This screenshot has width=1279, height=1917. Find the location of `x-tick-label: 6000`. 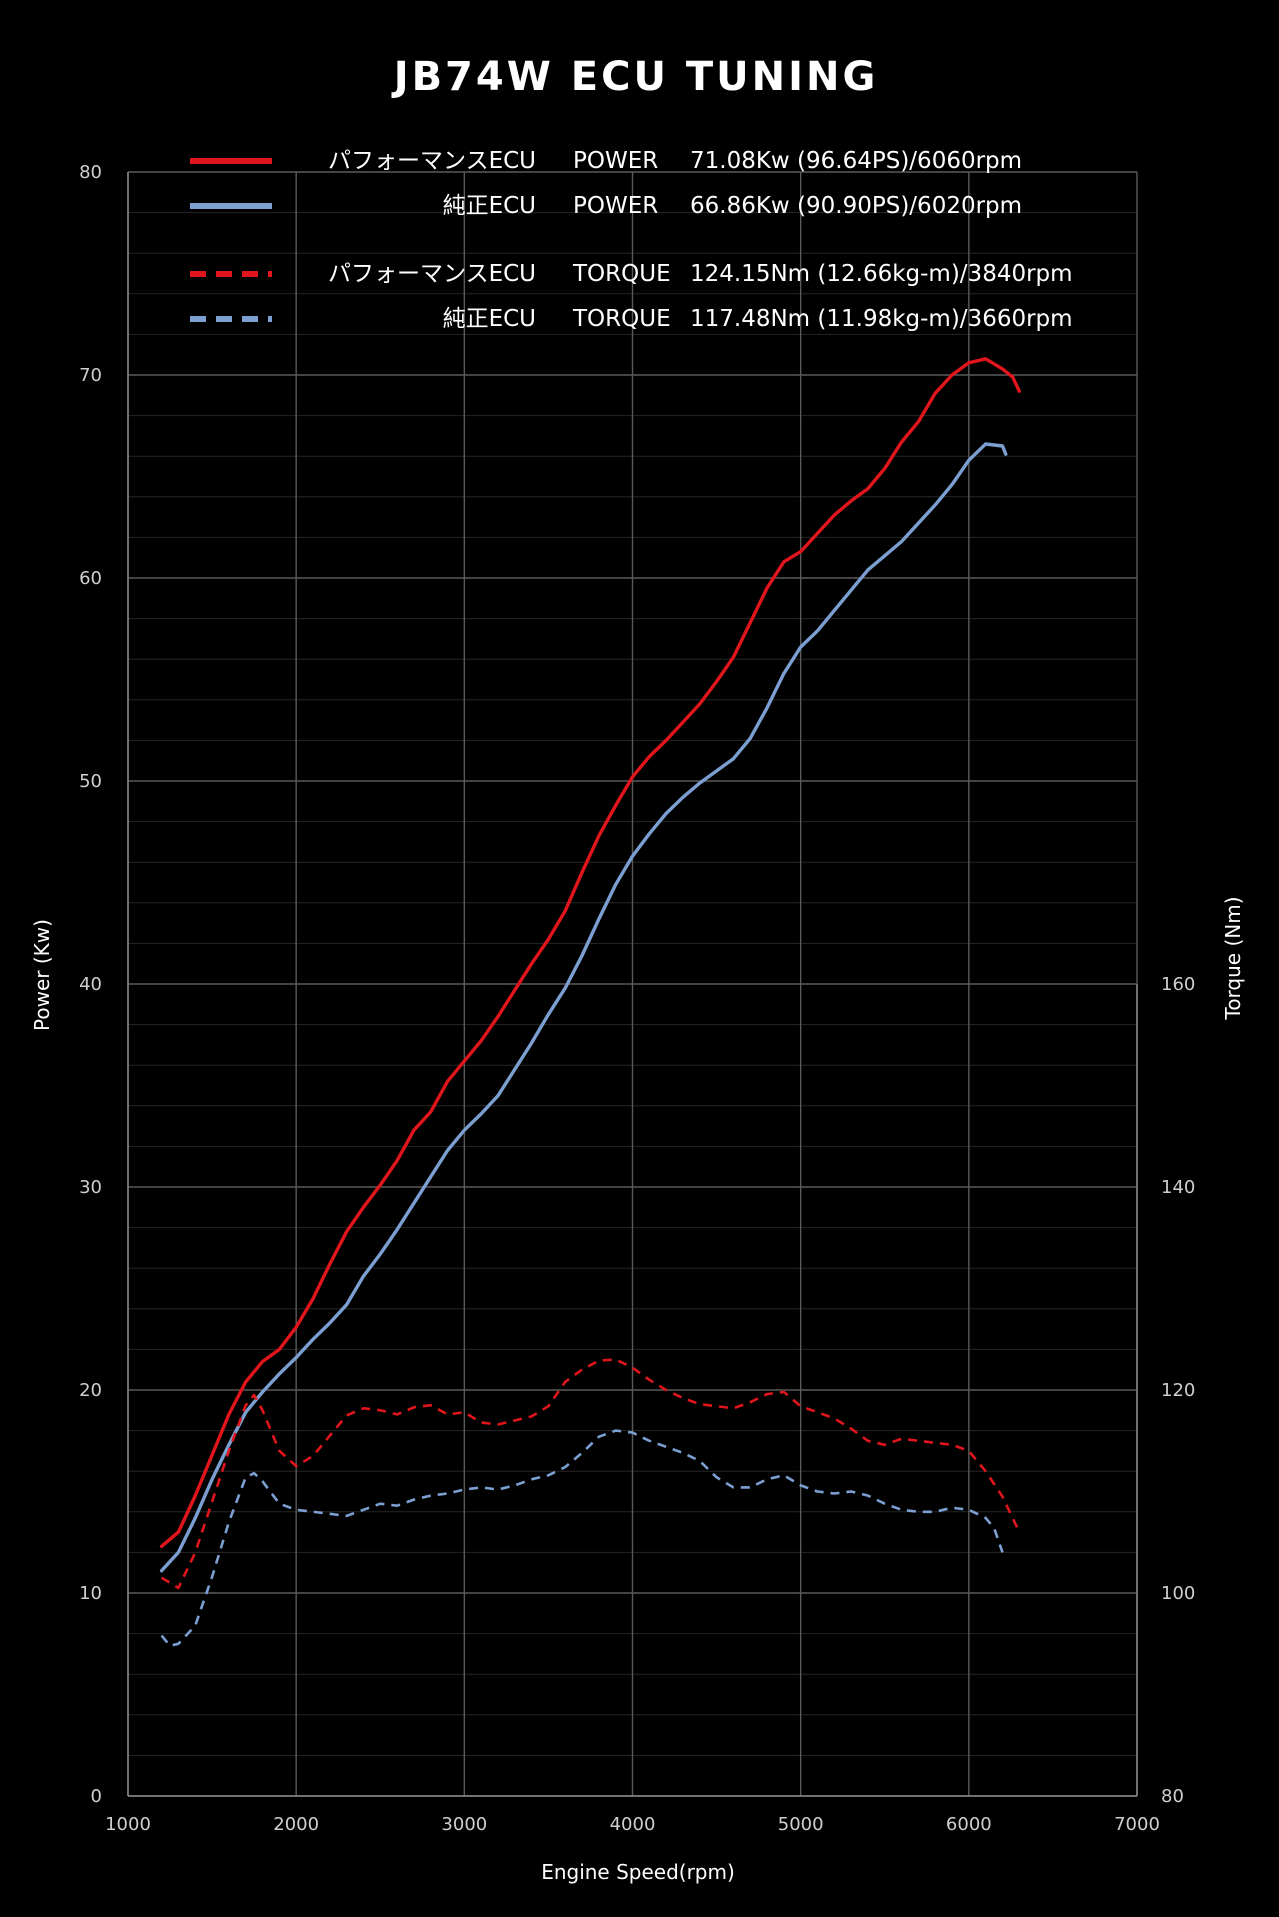

x-tick-label: 6000 is located at coordinates (969, 1824).